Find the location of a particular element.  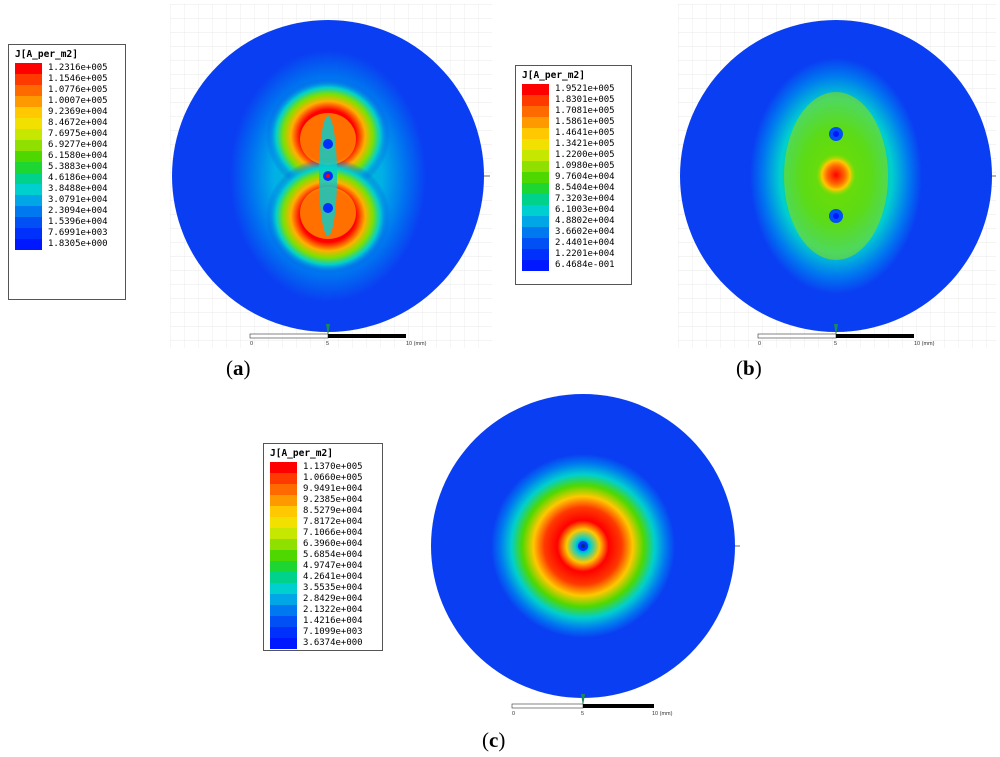

legend-row: 3.0791e+004 is located at coordinates (67, 200).